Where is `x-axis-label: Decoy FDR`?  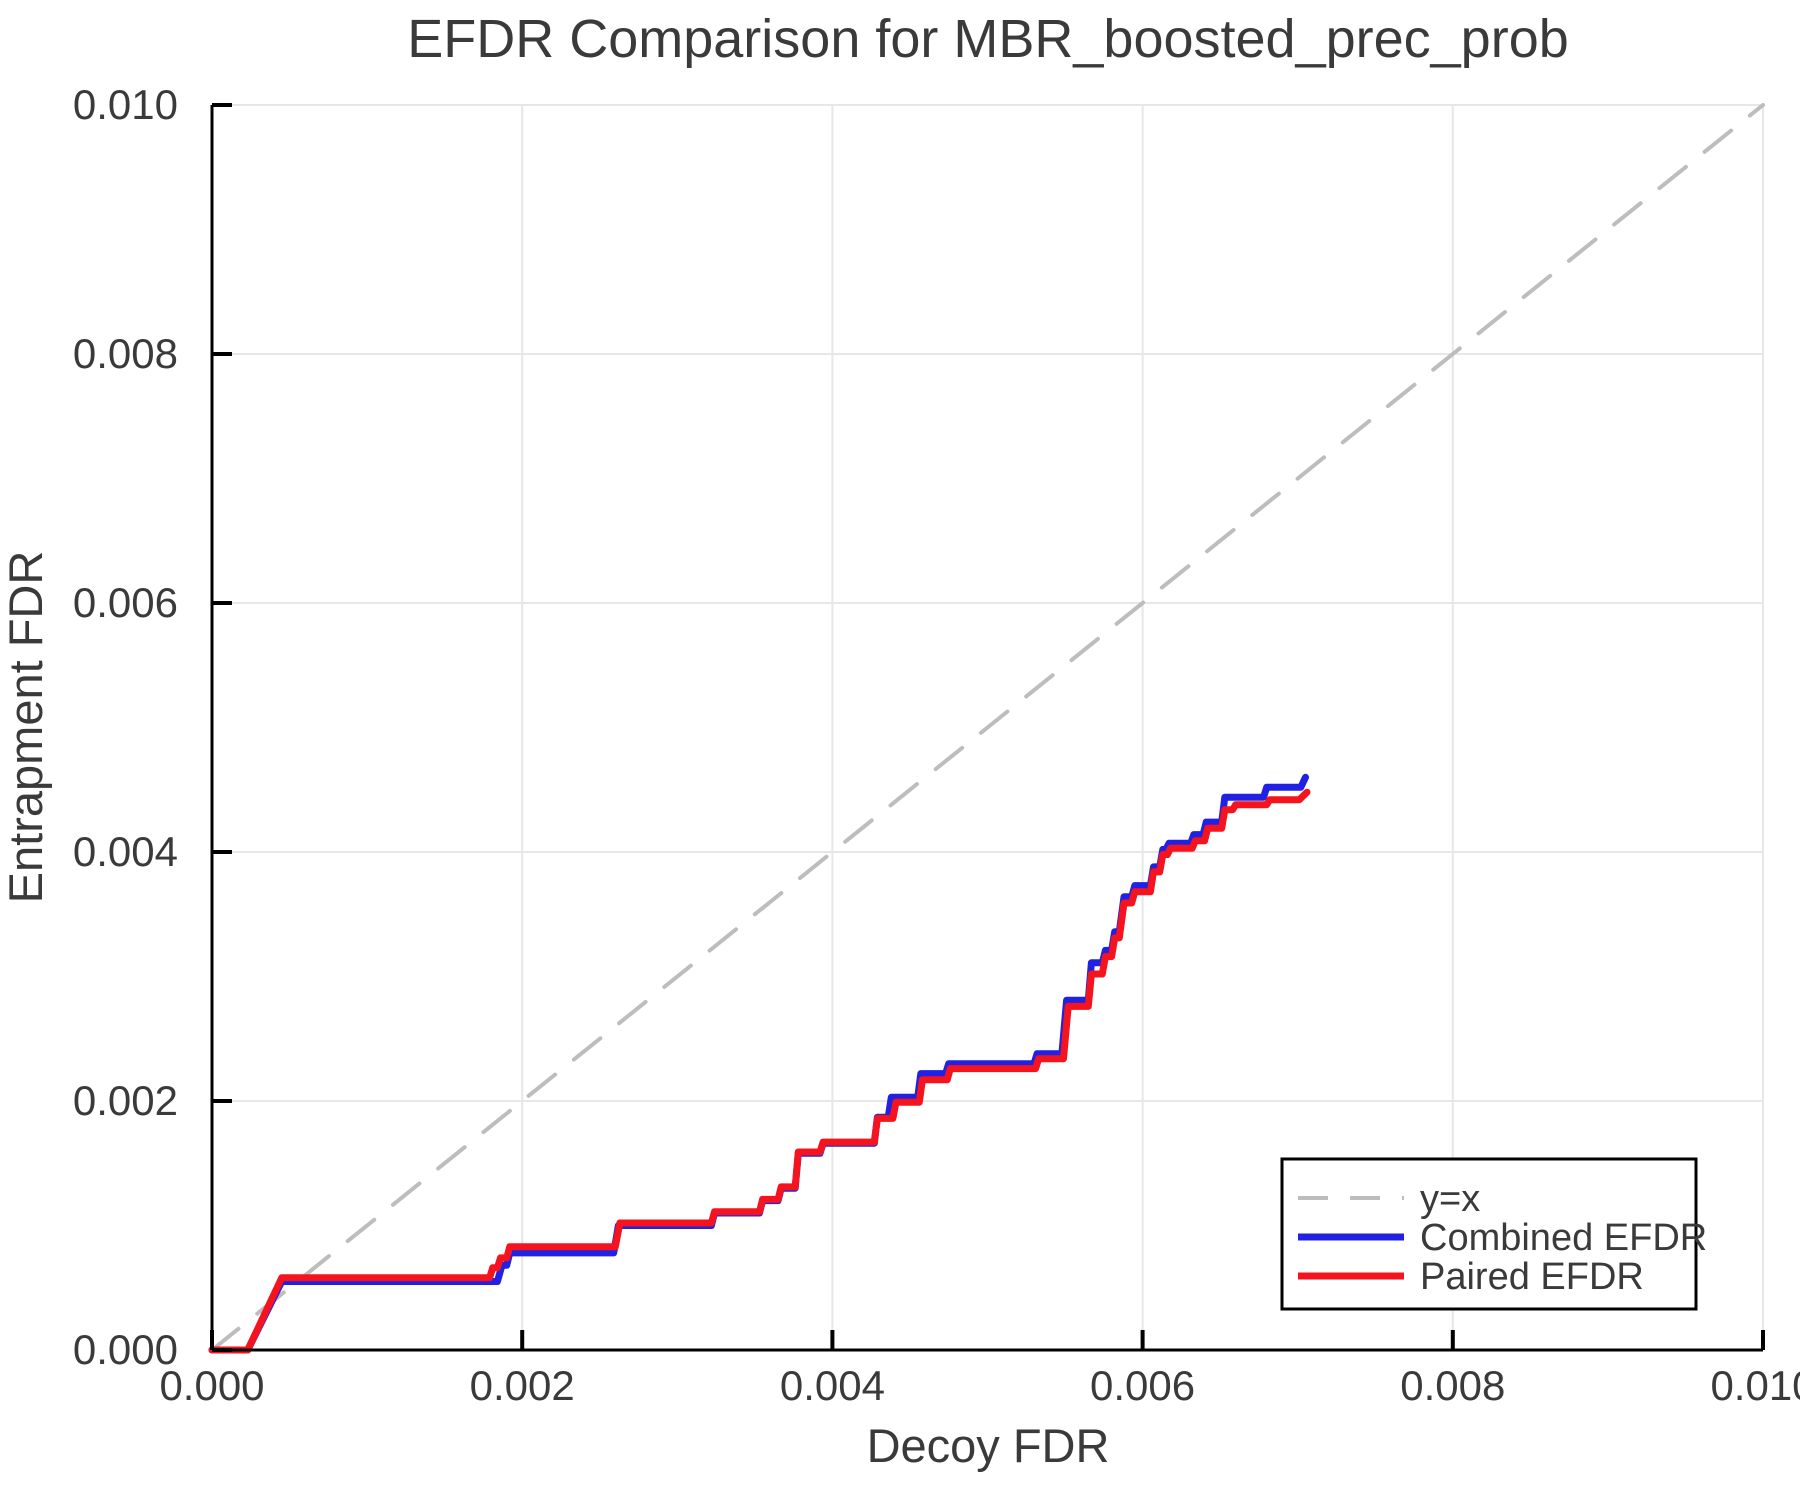
x-axis-label: Decoy FDR is located at coordinates (988, 1445).